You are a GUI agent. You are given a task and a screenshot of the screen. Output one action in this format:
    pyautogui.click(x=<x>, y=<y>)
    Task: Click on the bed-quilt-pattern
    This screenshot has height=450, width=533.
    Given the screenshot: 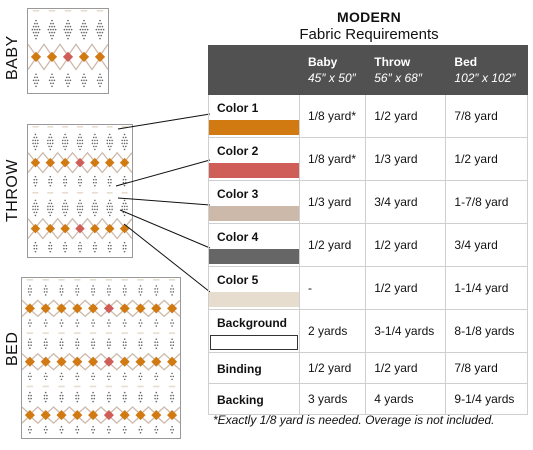 What is the action you would take?
    pyautogui.click(x=101, y=356)
    